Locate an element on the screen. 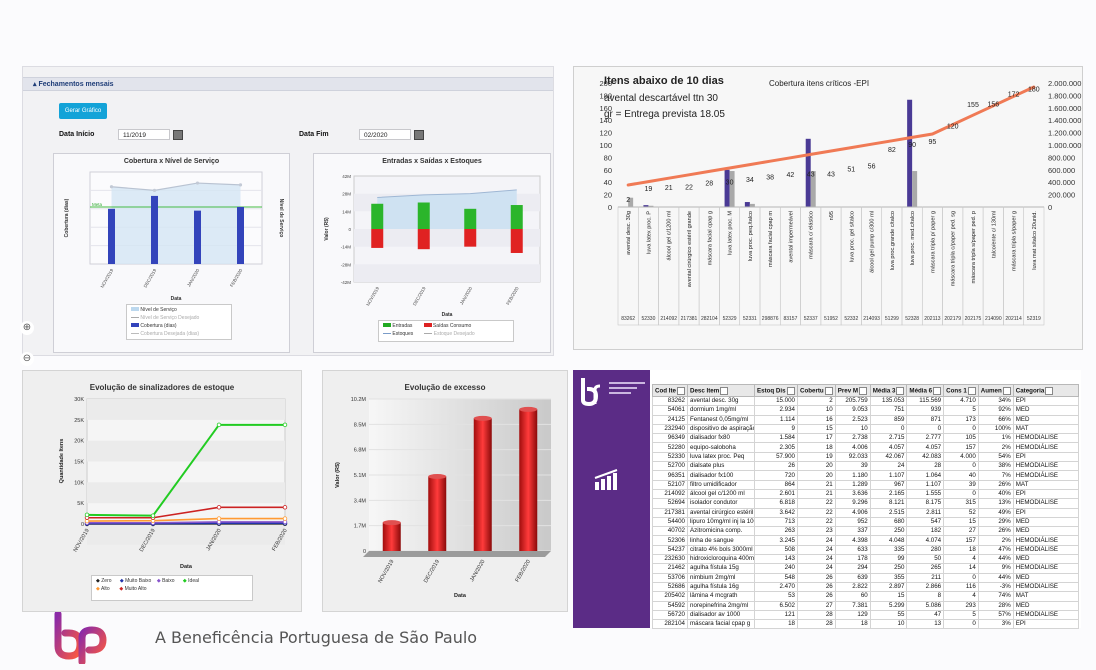 Image resolution: width=1096 pixels, height=670 pixels. column-header: Média 3 is located at coordinates (888, 390).